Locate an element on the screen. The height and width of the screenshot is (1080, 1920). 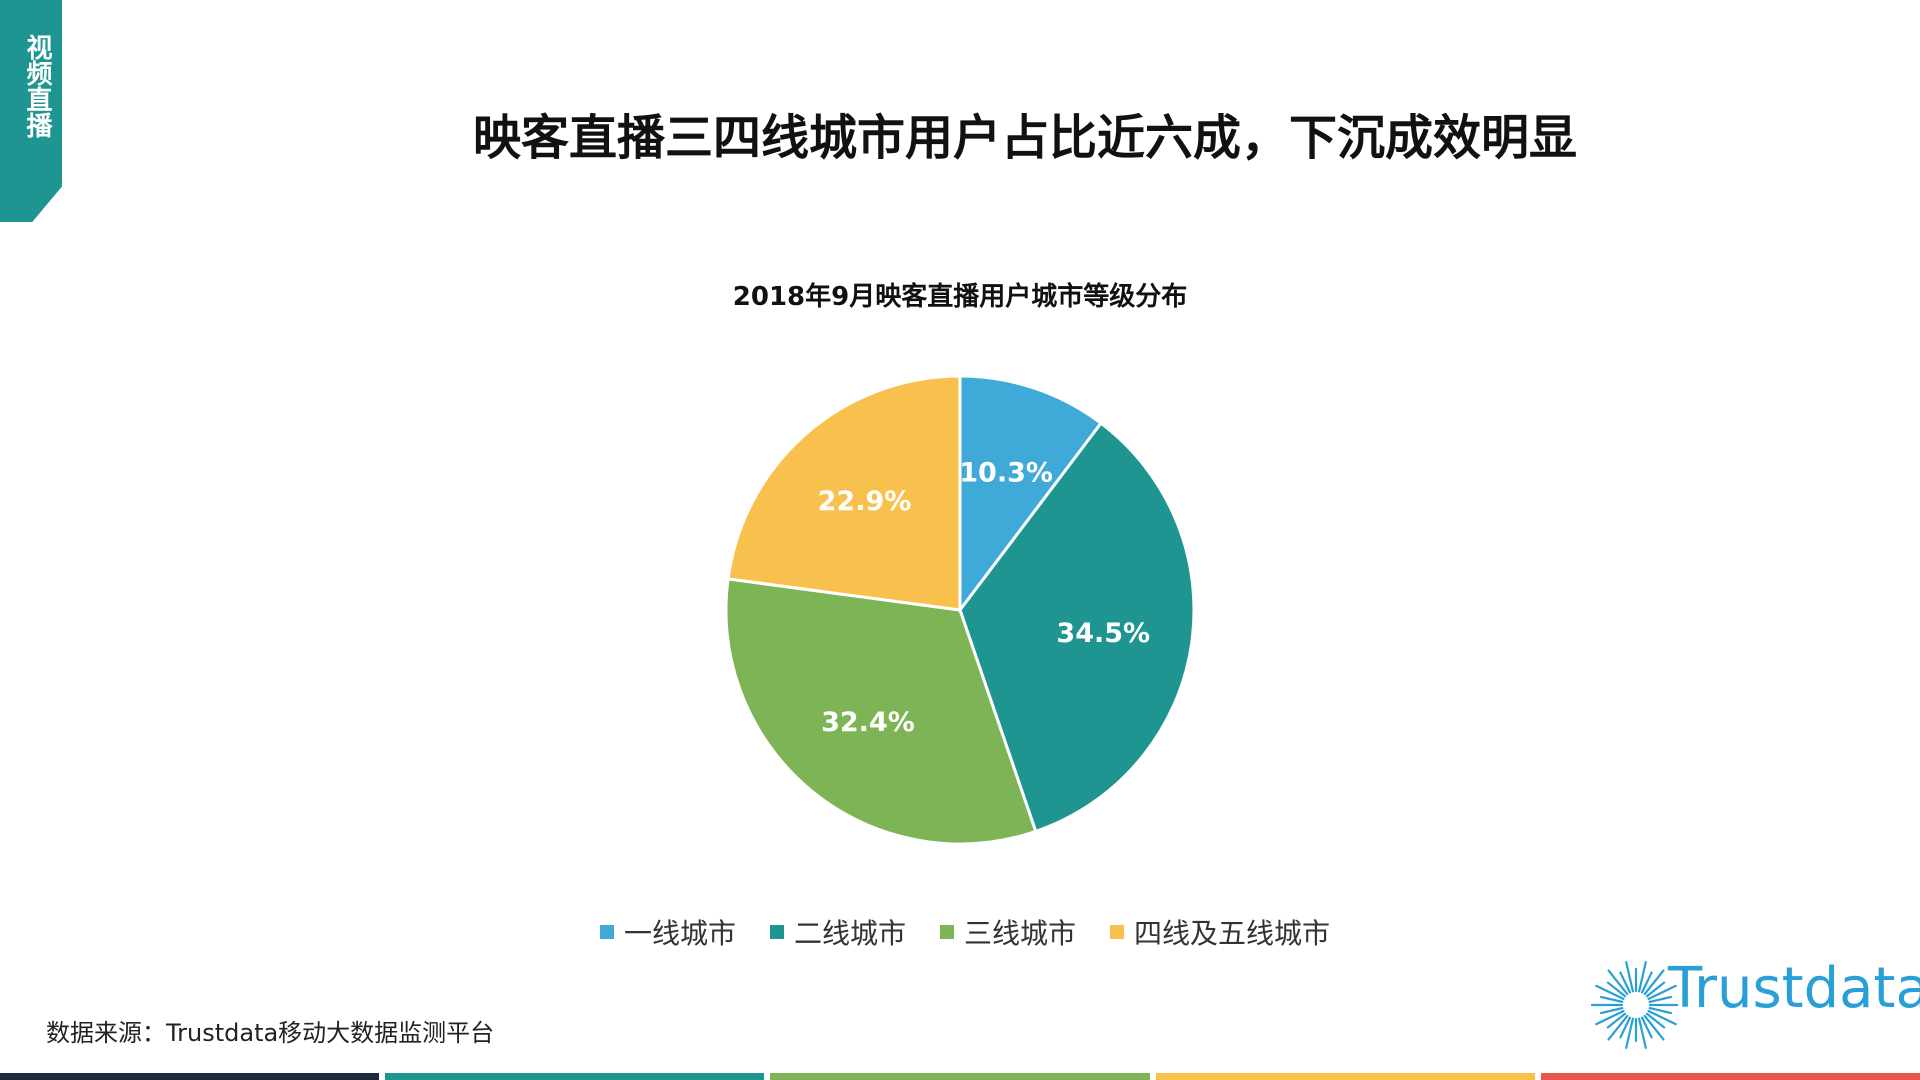
legend-item: 一线城市 is located at coordinates (667, 932).